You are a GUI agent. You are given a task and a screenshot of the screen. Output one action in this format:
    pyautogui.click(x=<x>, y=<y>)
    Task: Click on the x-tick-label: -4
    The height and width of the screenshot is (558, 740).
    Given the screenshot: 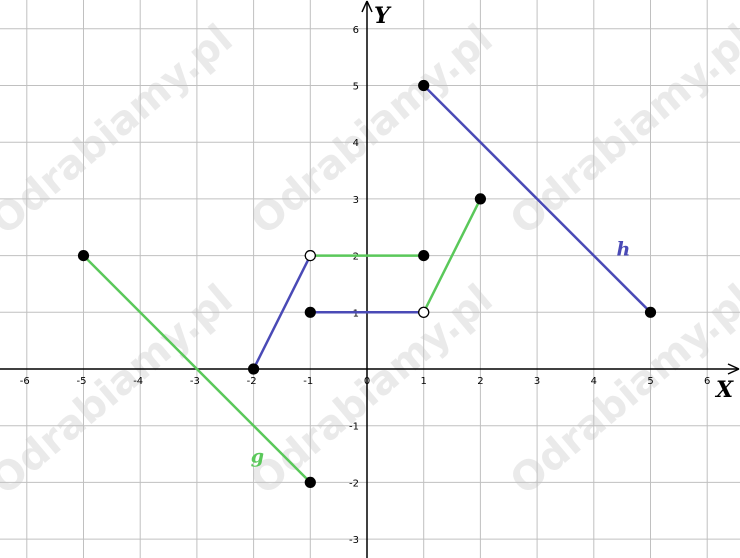 What is the action you would take?
    pyautogui.click(x=138, y=381)
    